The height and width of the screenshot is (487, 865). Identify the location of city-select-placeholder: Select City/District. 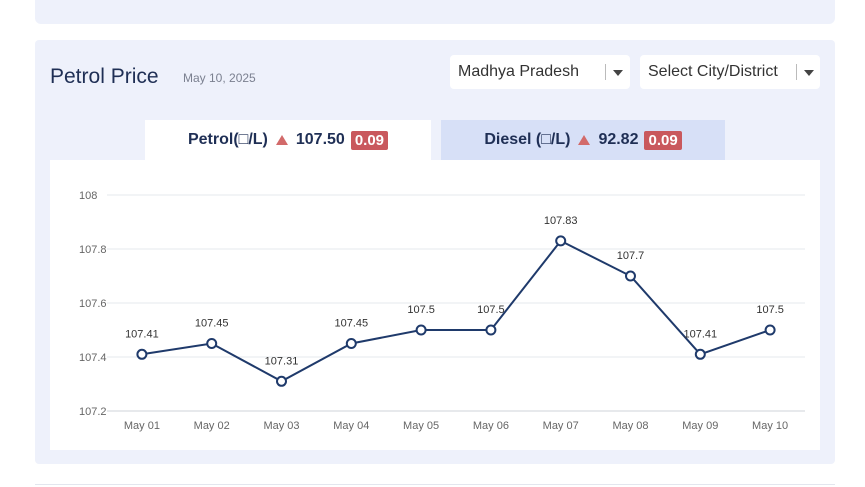
(713, 71).